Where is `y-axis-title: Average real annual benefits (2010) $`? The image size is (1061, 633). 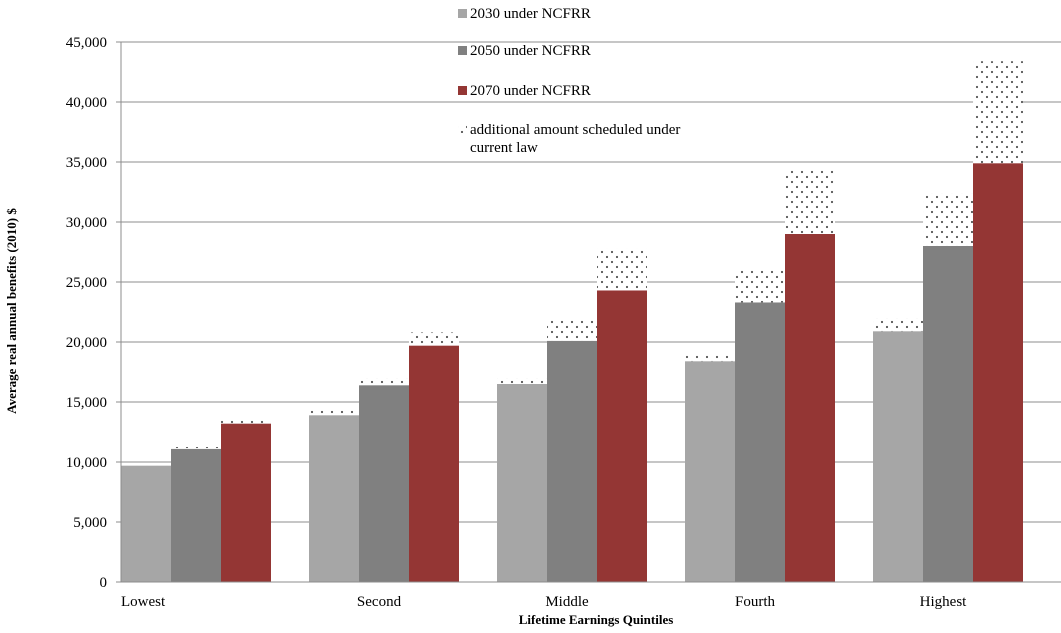 y-axis-title: Average real annual benefits (2010) $ is located at coordinates (11, 311).